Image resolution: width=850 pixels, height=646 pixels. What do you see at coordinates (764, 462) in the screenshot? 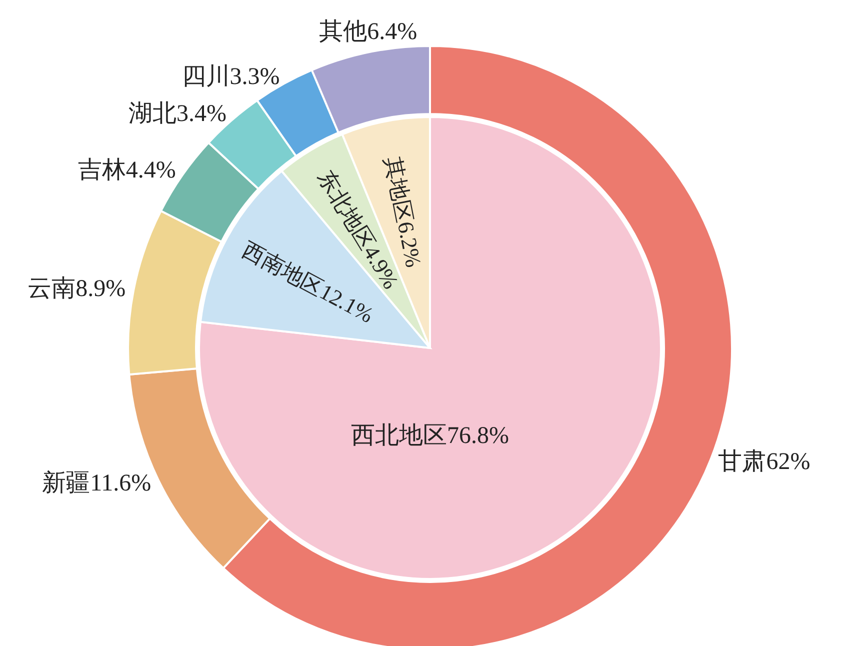
I see `slice-label: 甘肃62%` at bounding box center [764, 462].